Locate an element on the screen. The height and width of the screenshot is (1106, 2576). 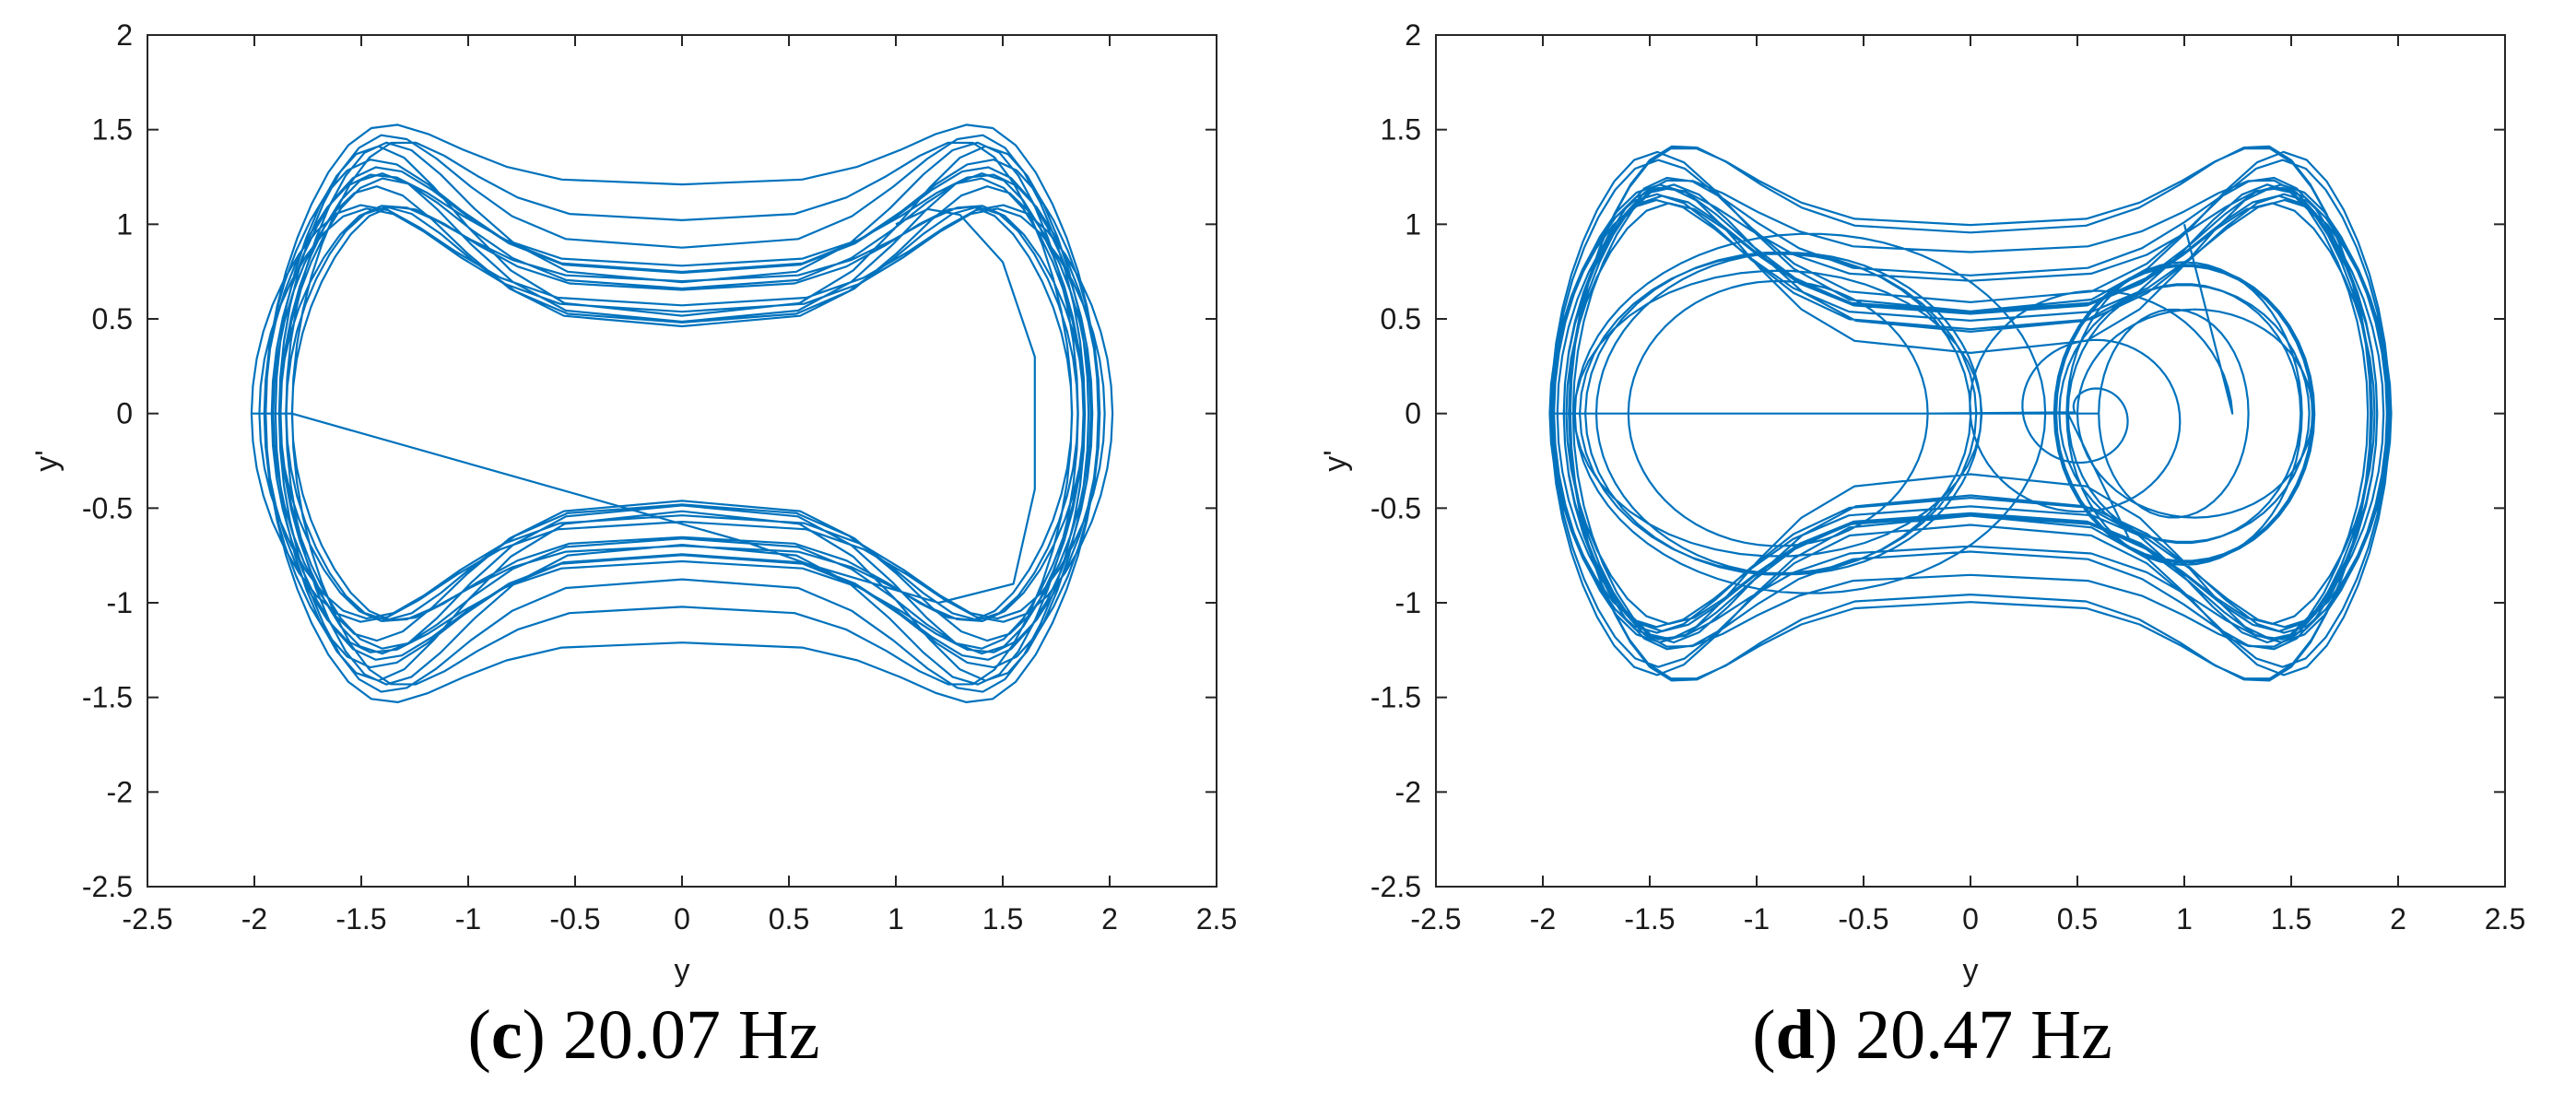
caption-c-open: ( is located at coordinates (479, 1035).